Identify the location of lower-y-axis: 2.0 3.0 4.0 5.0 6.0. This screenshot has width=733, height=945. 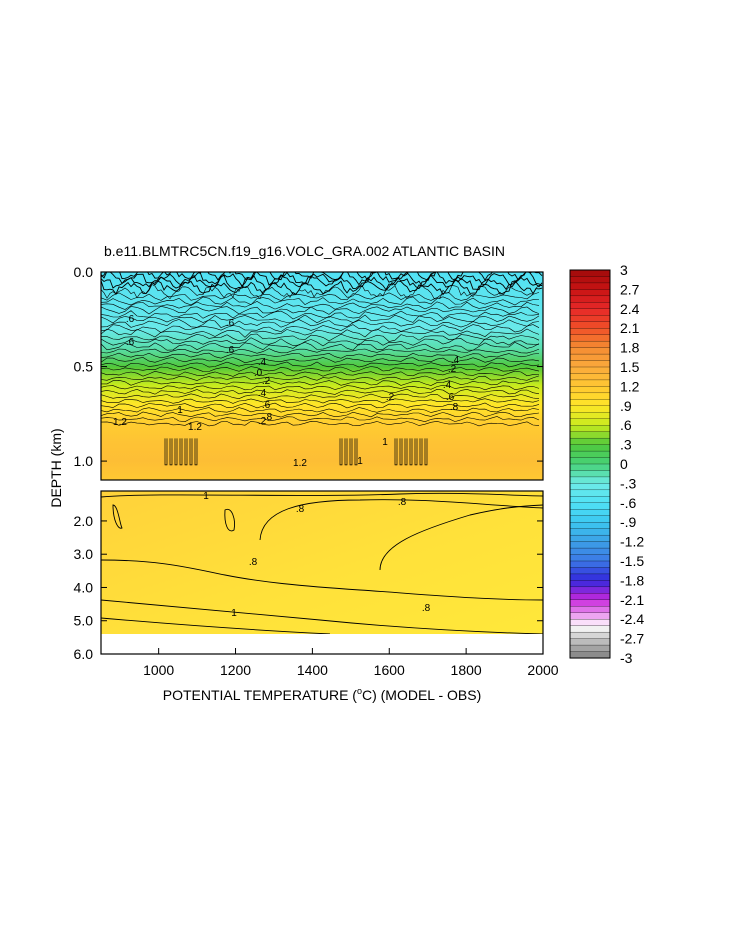
(308, 587).